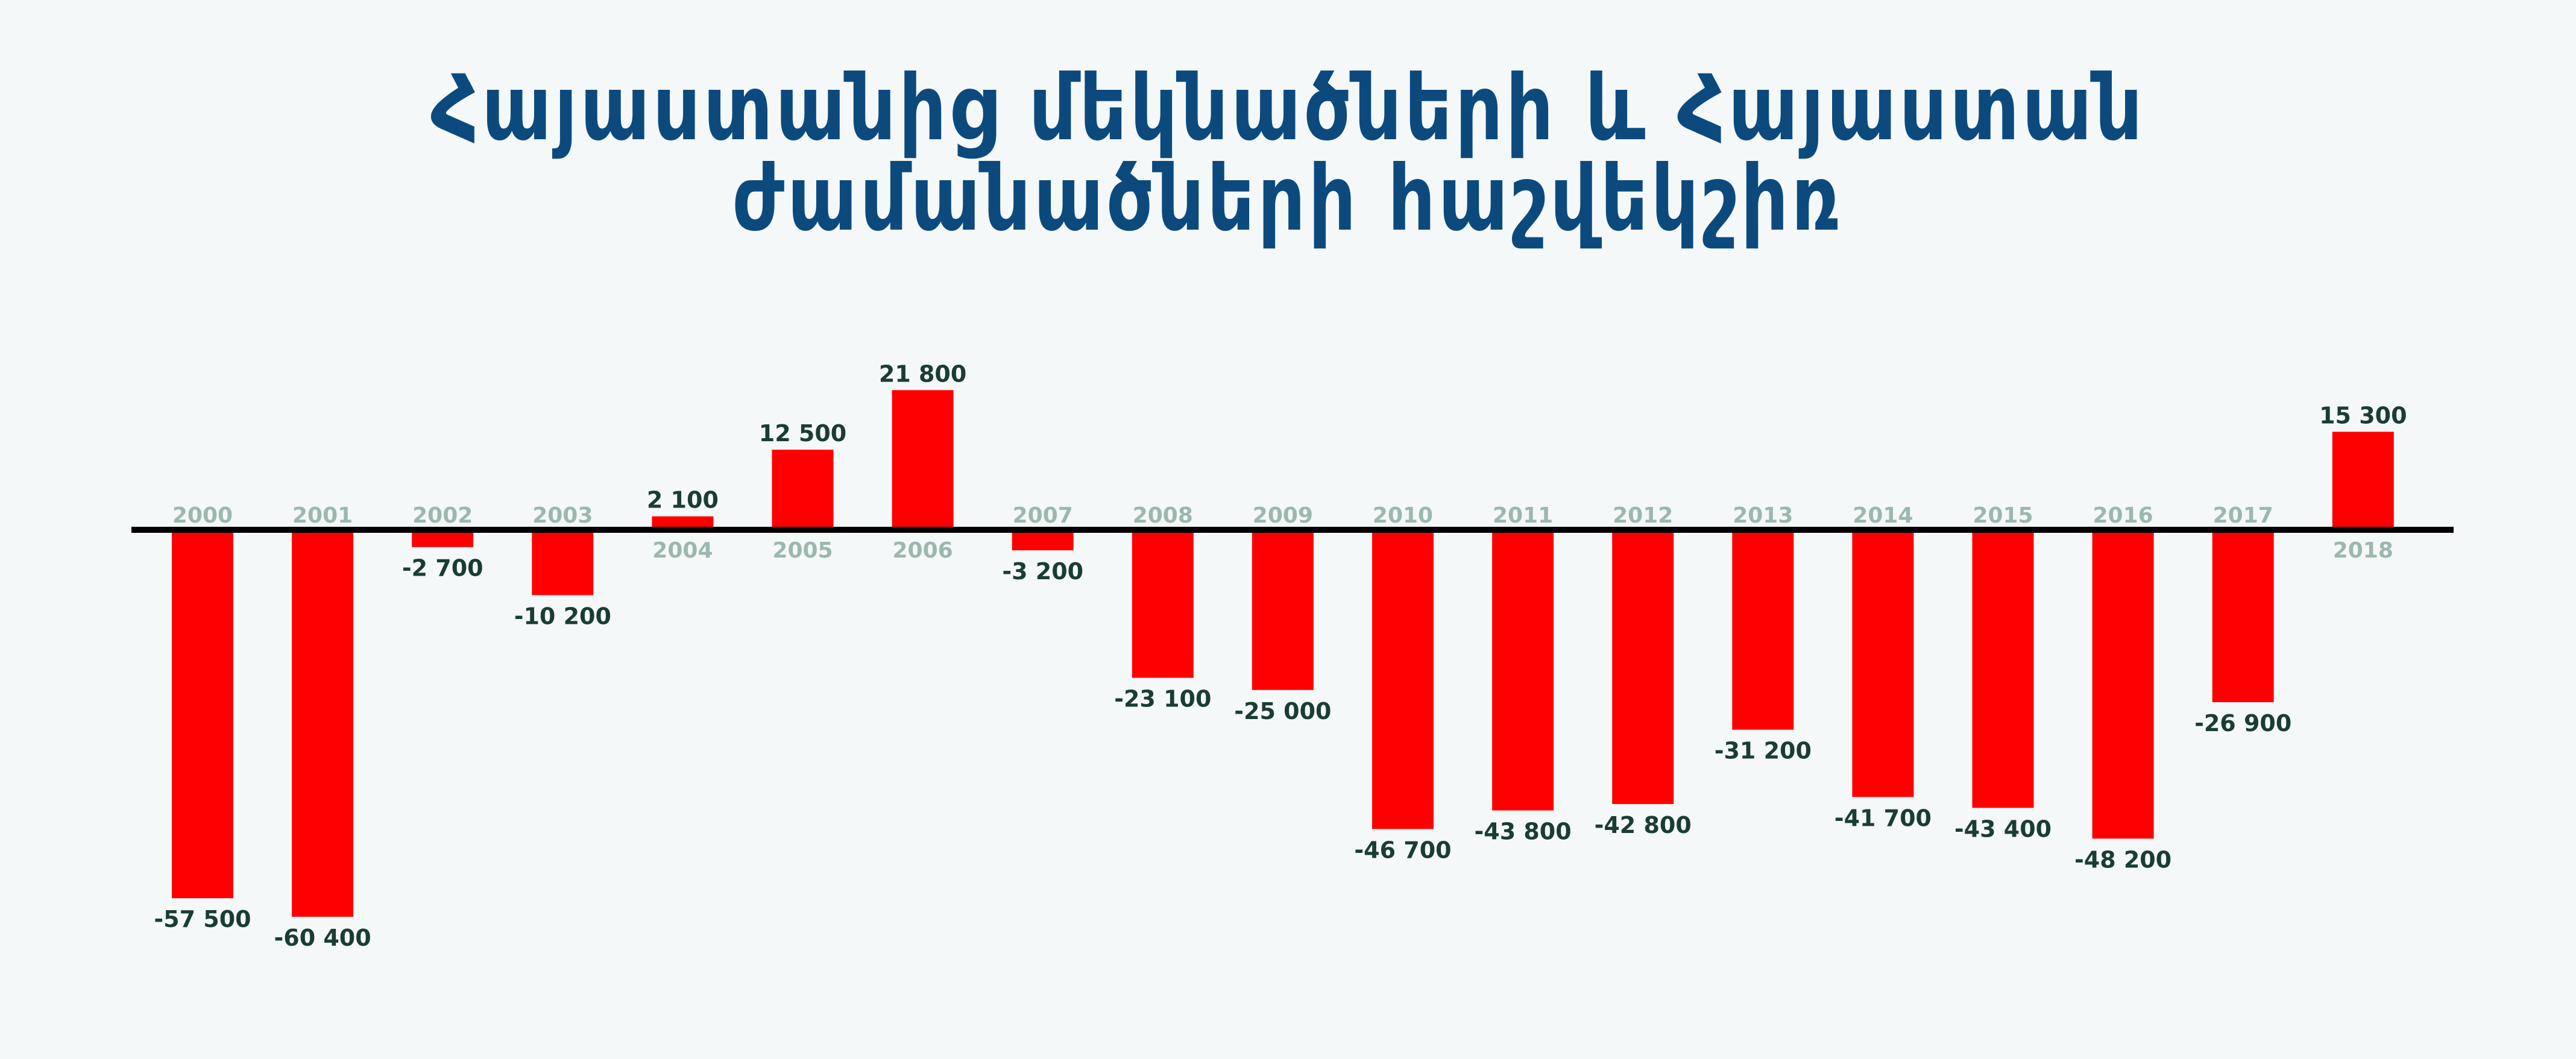 Image resolution: width=2576 pixels, height=1059 pixels. Describe the element at coordinates (683, 500) in the screenshot. I see `value-label-2004: 2 100` at that location.